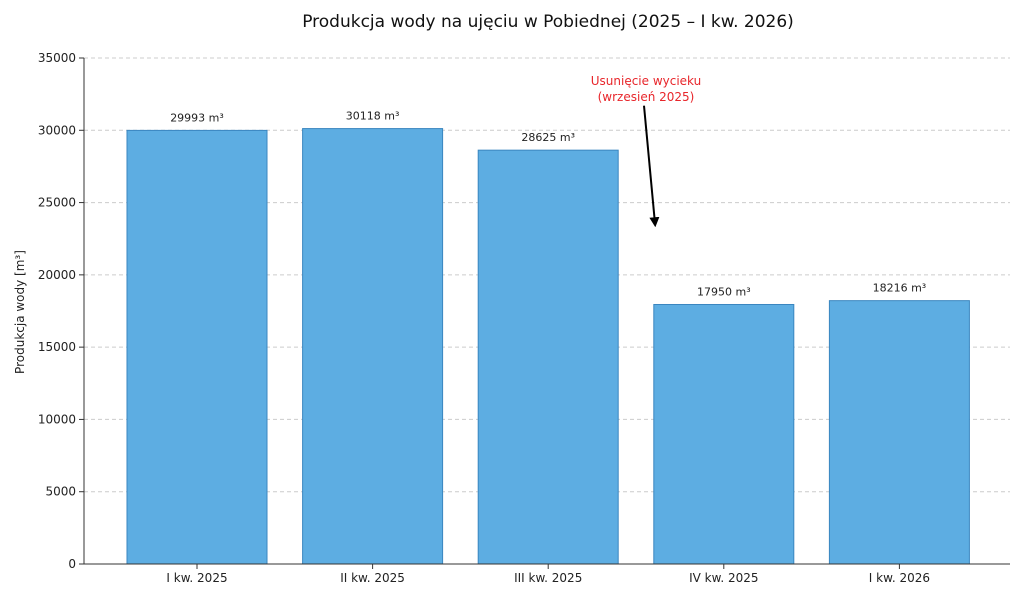  I want to click on y-tick-label: 25000, so click(57, 203).